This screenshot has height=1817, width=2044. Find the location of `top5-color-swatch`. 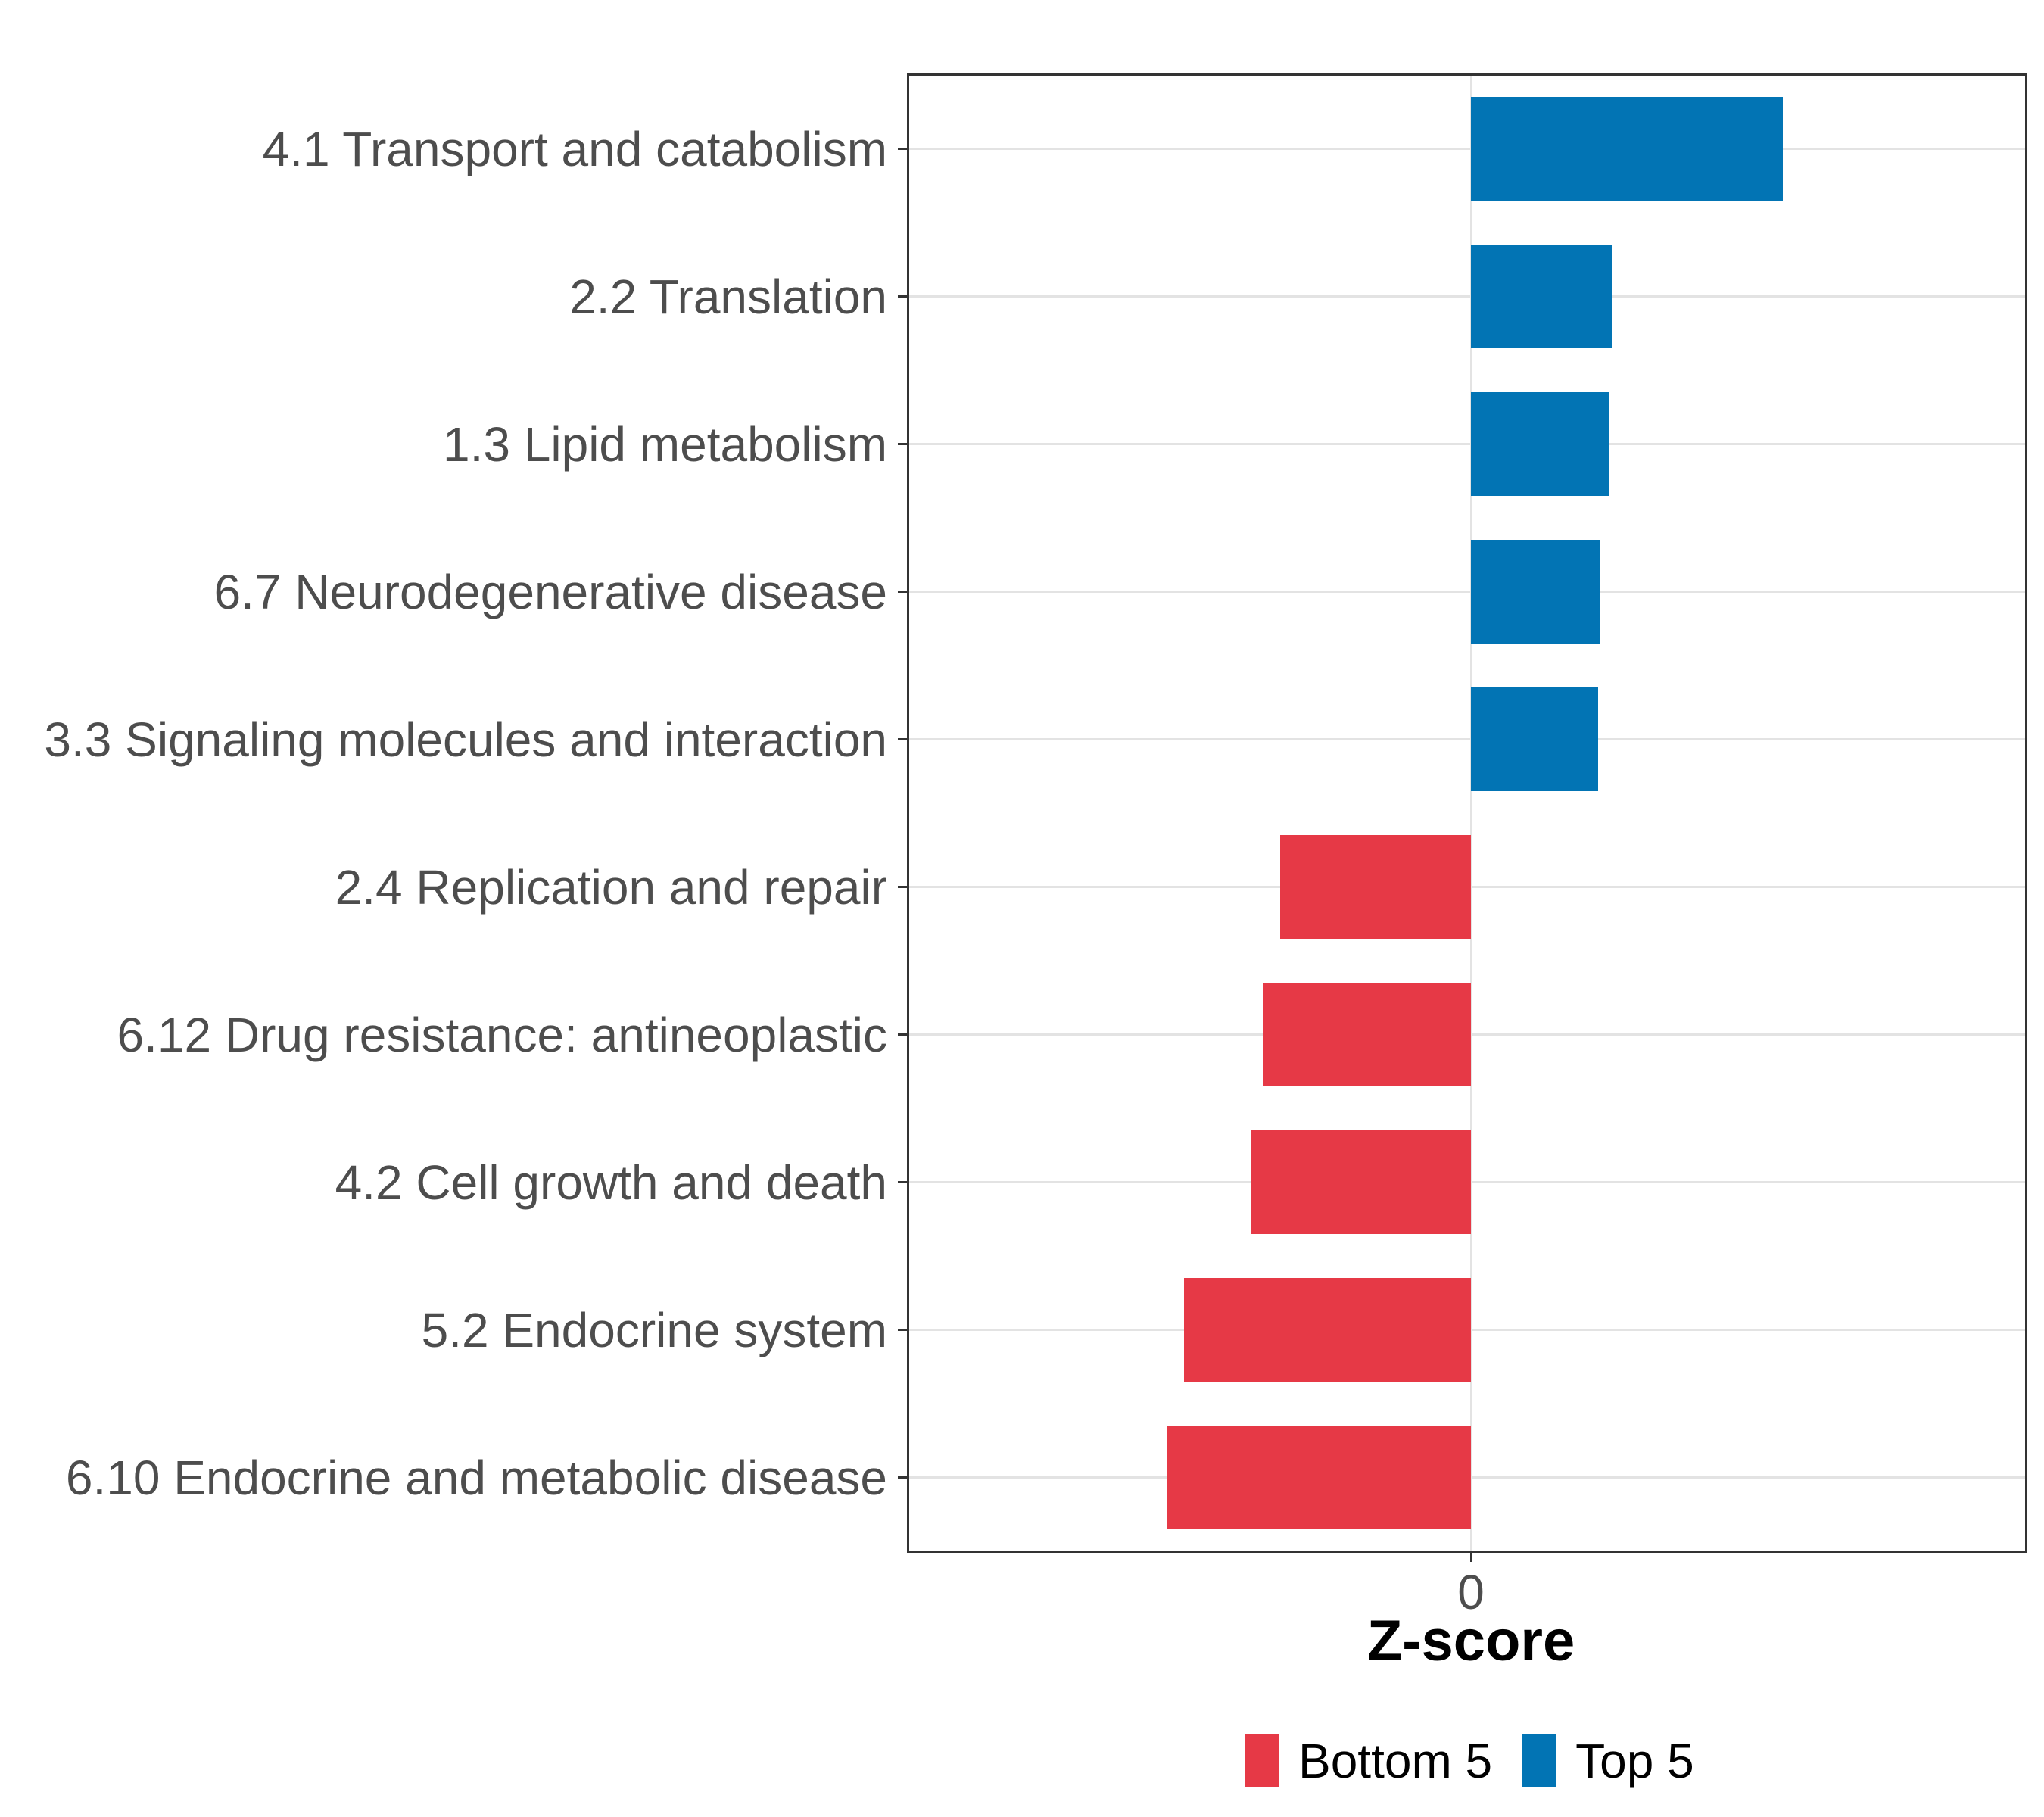

top5-color-swatch is located at coordinates (1539, 1760).